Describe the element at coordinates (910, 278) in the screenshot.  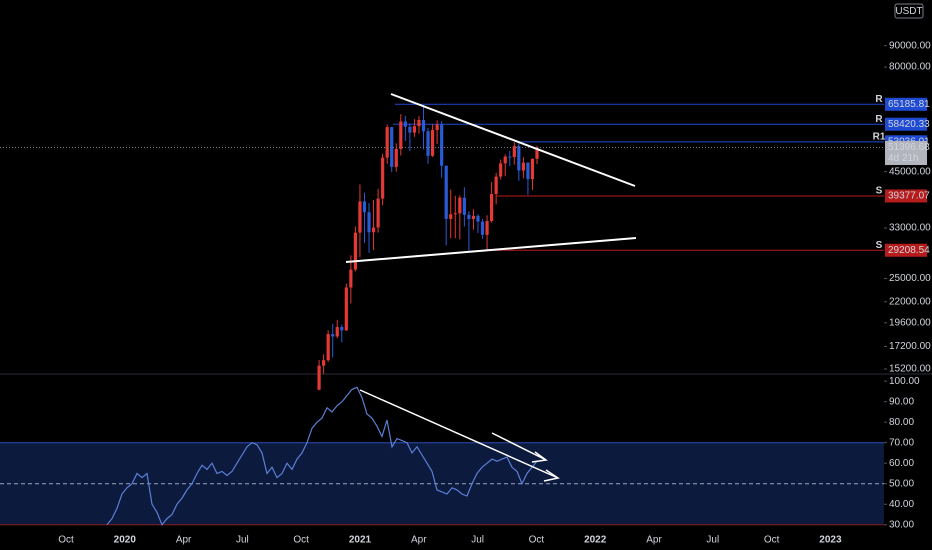
I see `y-tick-label: 25000.00` at that location.